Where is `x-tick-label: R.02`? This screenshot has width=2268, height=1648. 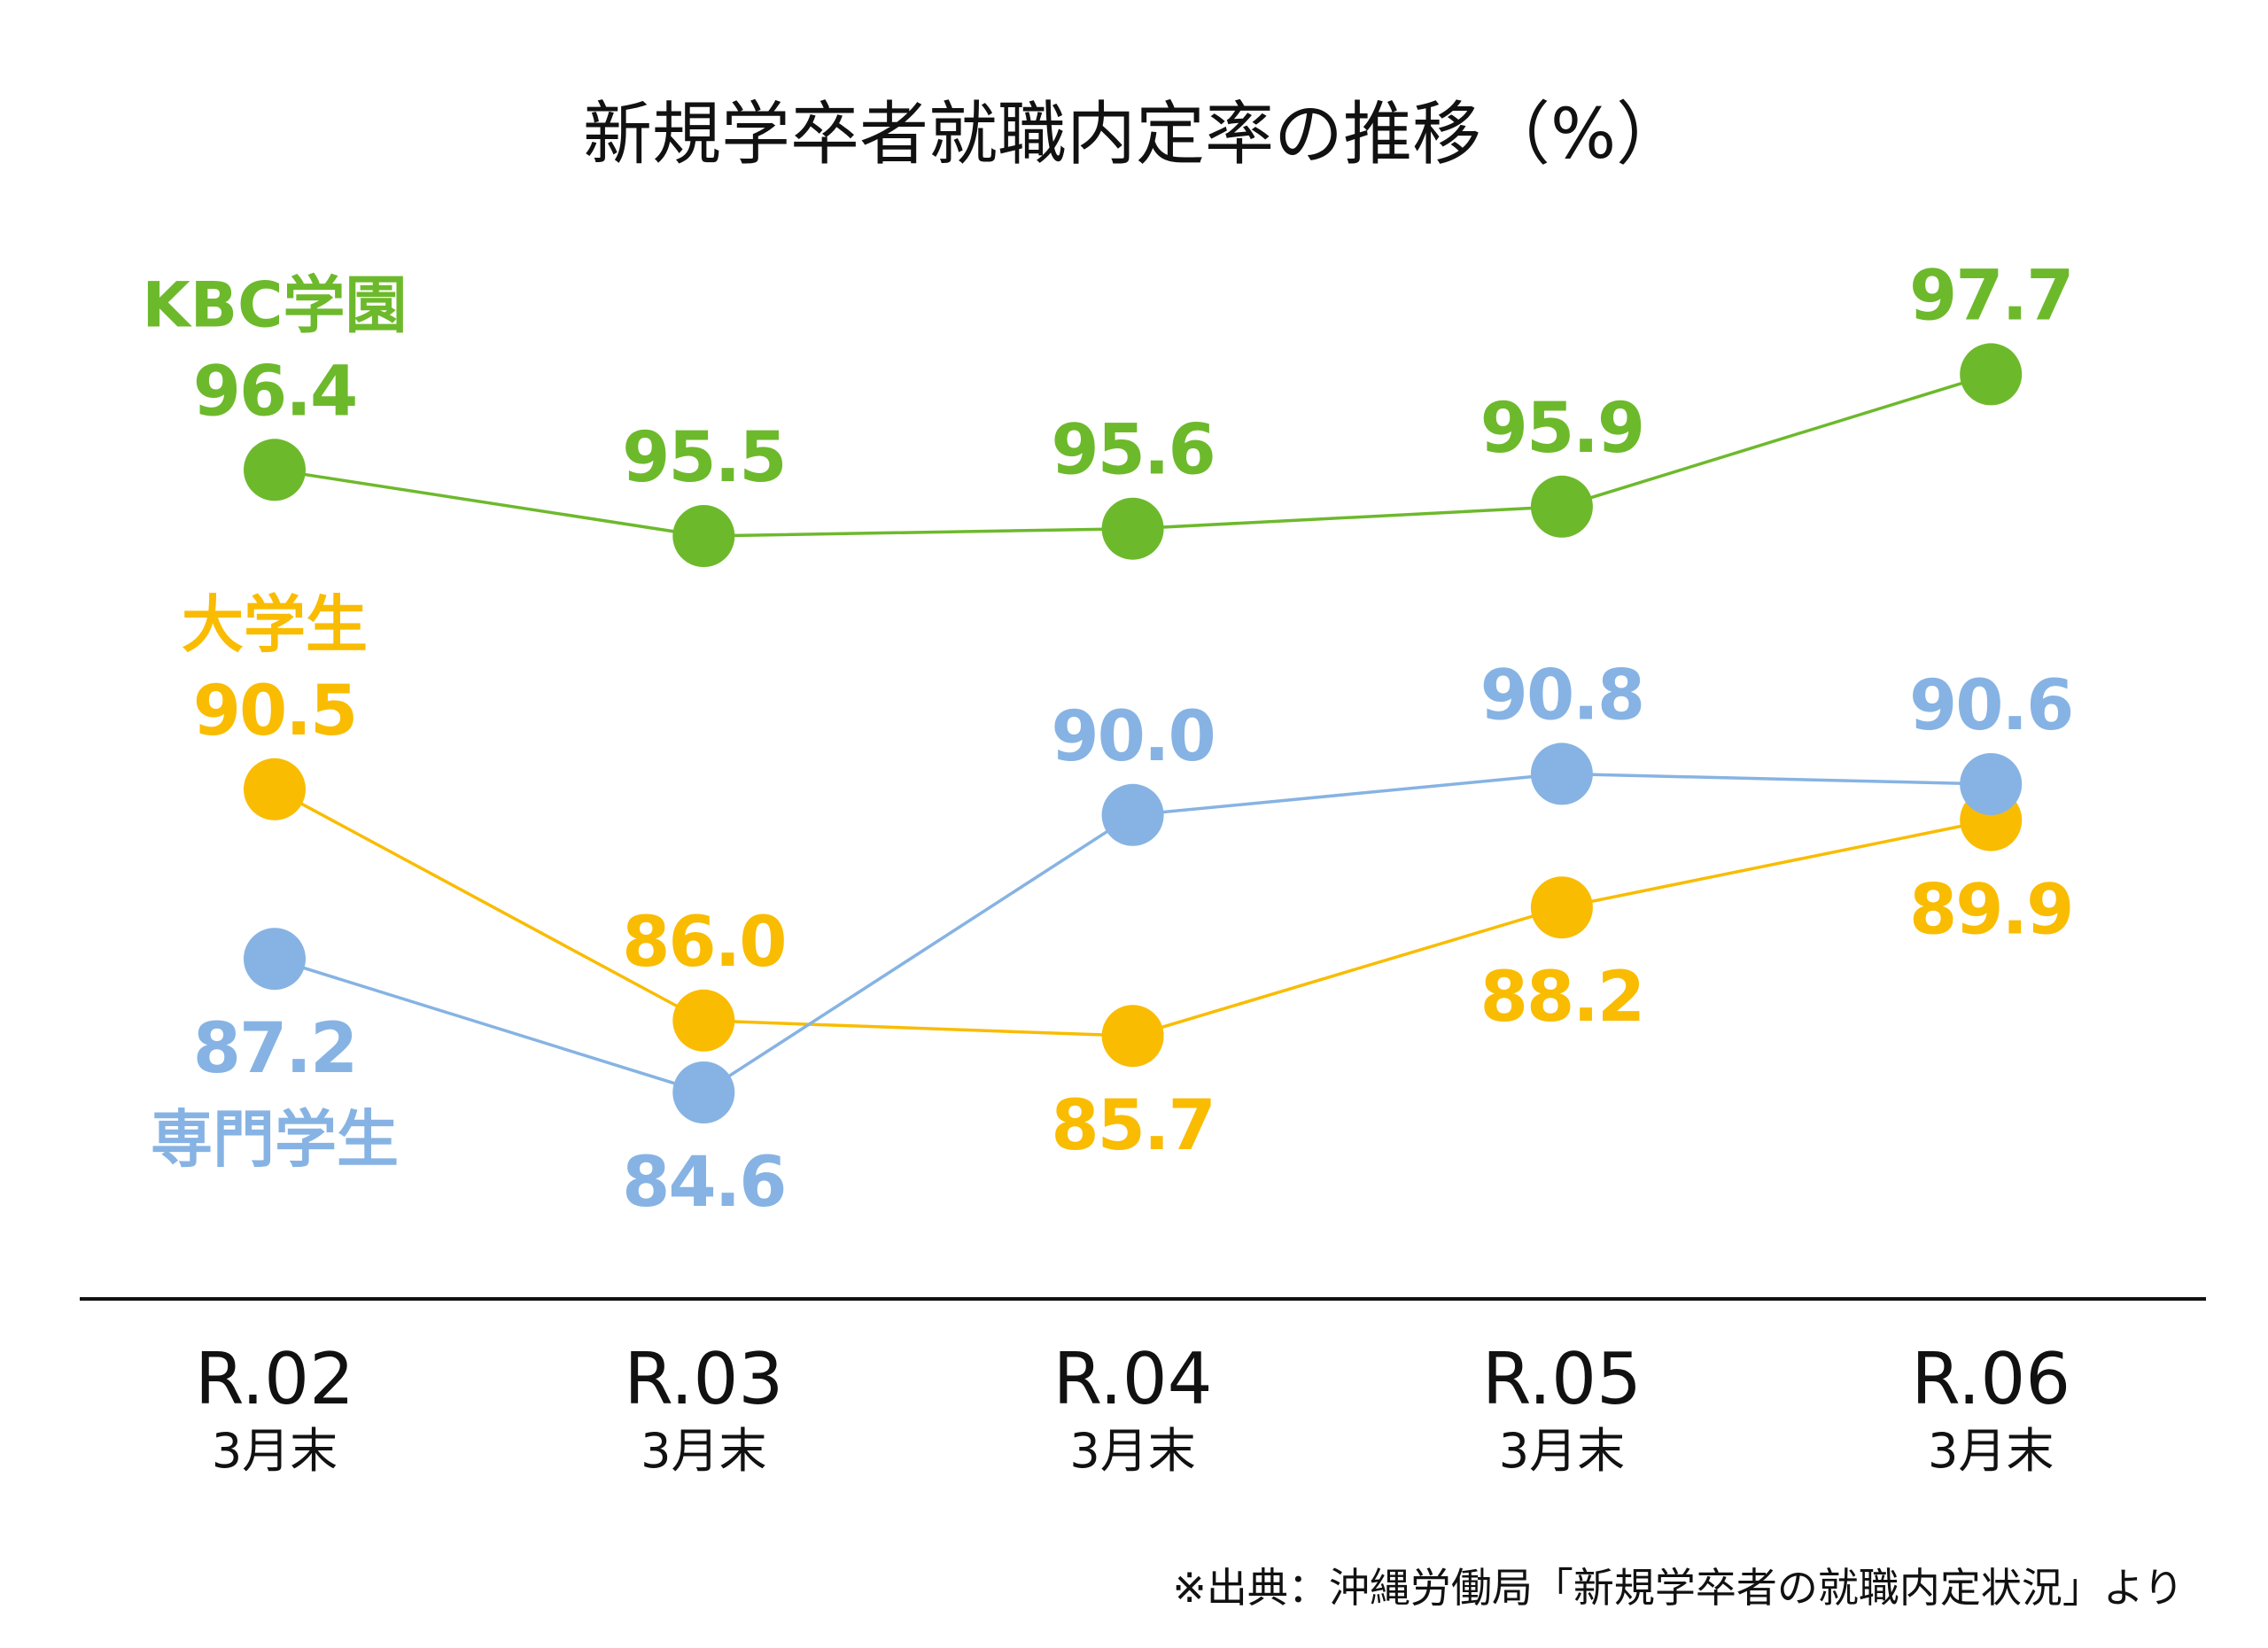 x-tick-label: R.02 is located at coordinates (274, 1379).